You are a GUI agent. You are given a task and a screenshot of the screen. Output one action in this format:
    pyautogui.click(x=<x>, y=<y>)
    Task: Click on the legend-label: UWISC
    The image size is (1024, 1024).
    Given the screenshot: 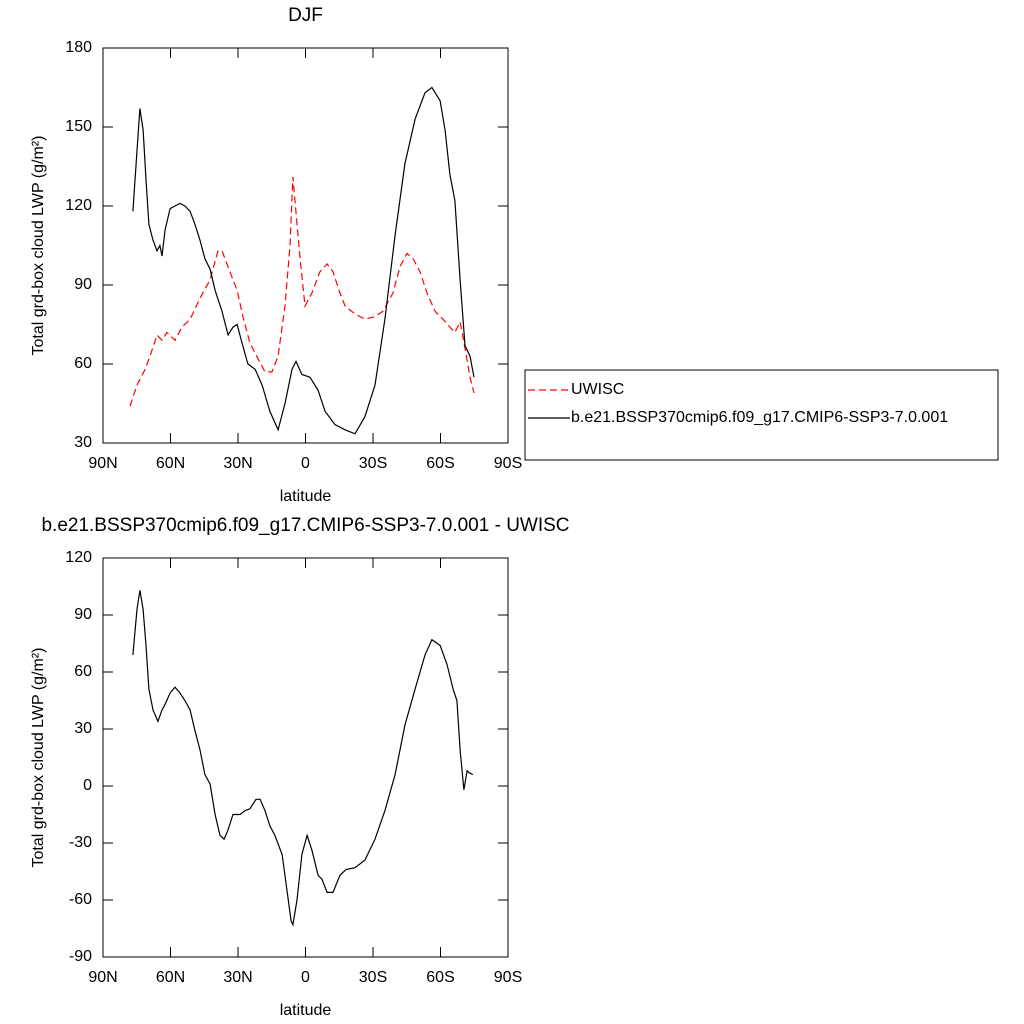 What is the action you would take?
    pyautogui.click(x=597, y=389)
    